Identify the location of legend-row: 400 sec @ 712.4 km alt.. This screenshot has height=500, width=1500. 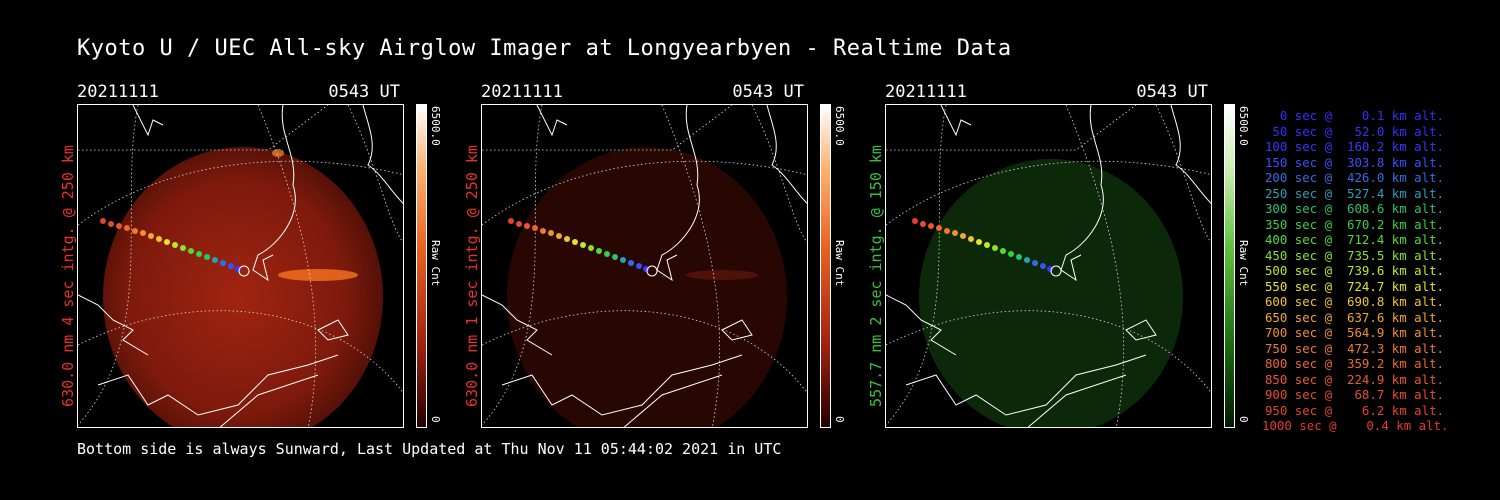
(1354, 239).